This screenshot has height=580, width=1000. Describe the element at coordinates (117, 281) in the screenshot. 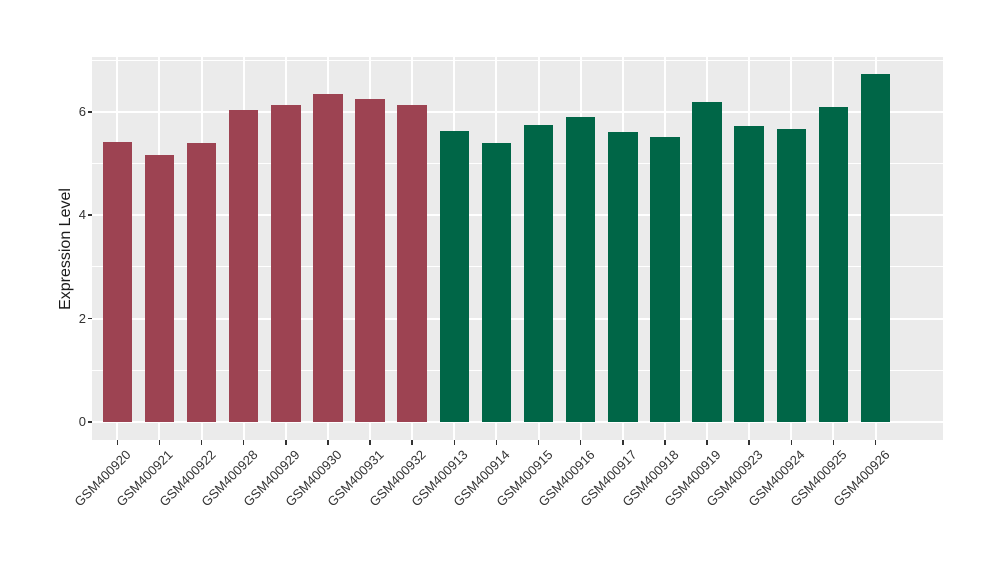

I see `bar-GSM400920` at that location.